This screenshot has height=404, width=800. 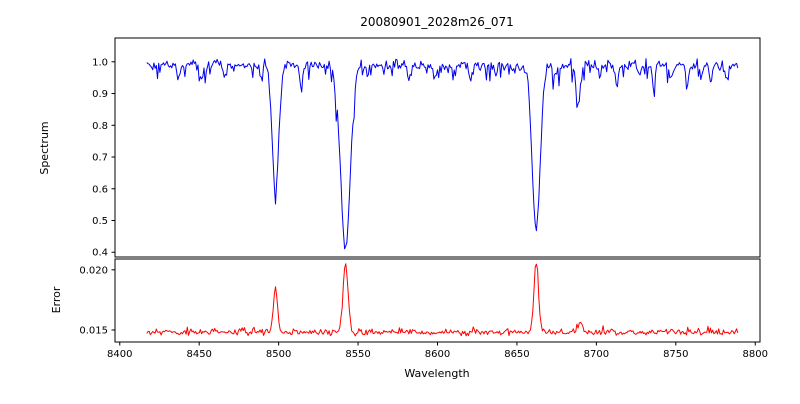 I want to click on y-tick-label: 0.7, so click(x=100, y=158).